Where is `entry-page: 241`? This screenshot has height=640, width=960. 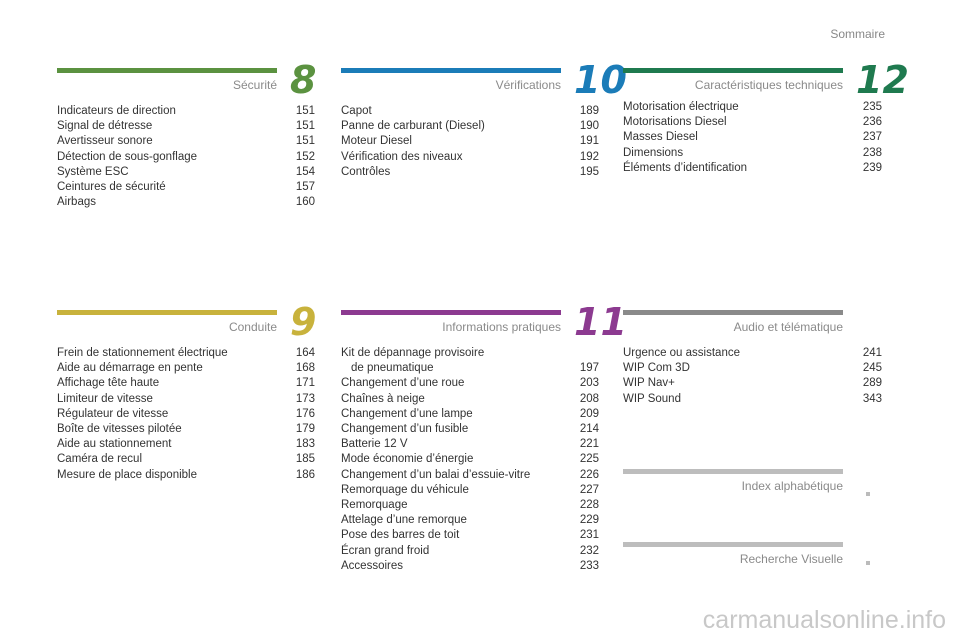
entry-page: 241 is located at coordinates (872, 353).